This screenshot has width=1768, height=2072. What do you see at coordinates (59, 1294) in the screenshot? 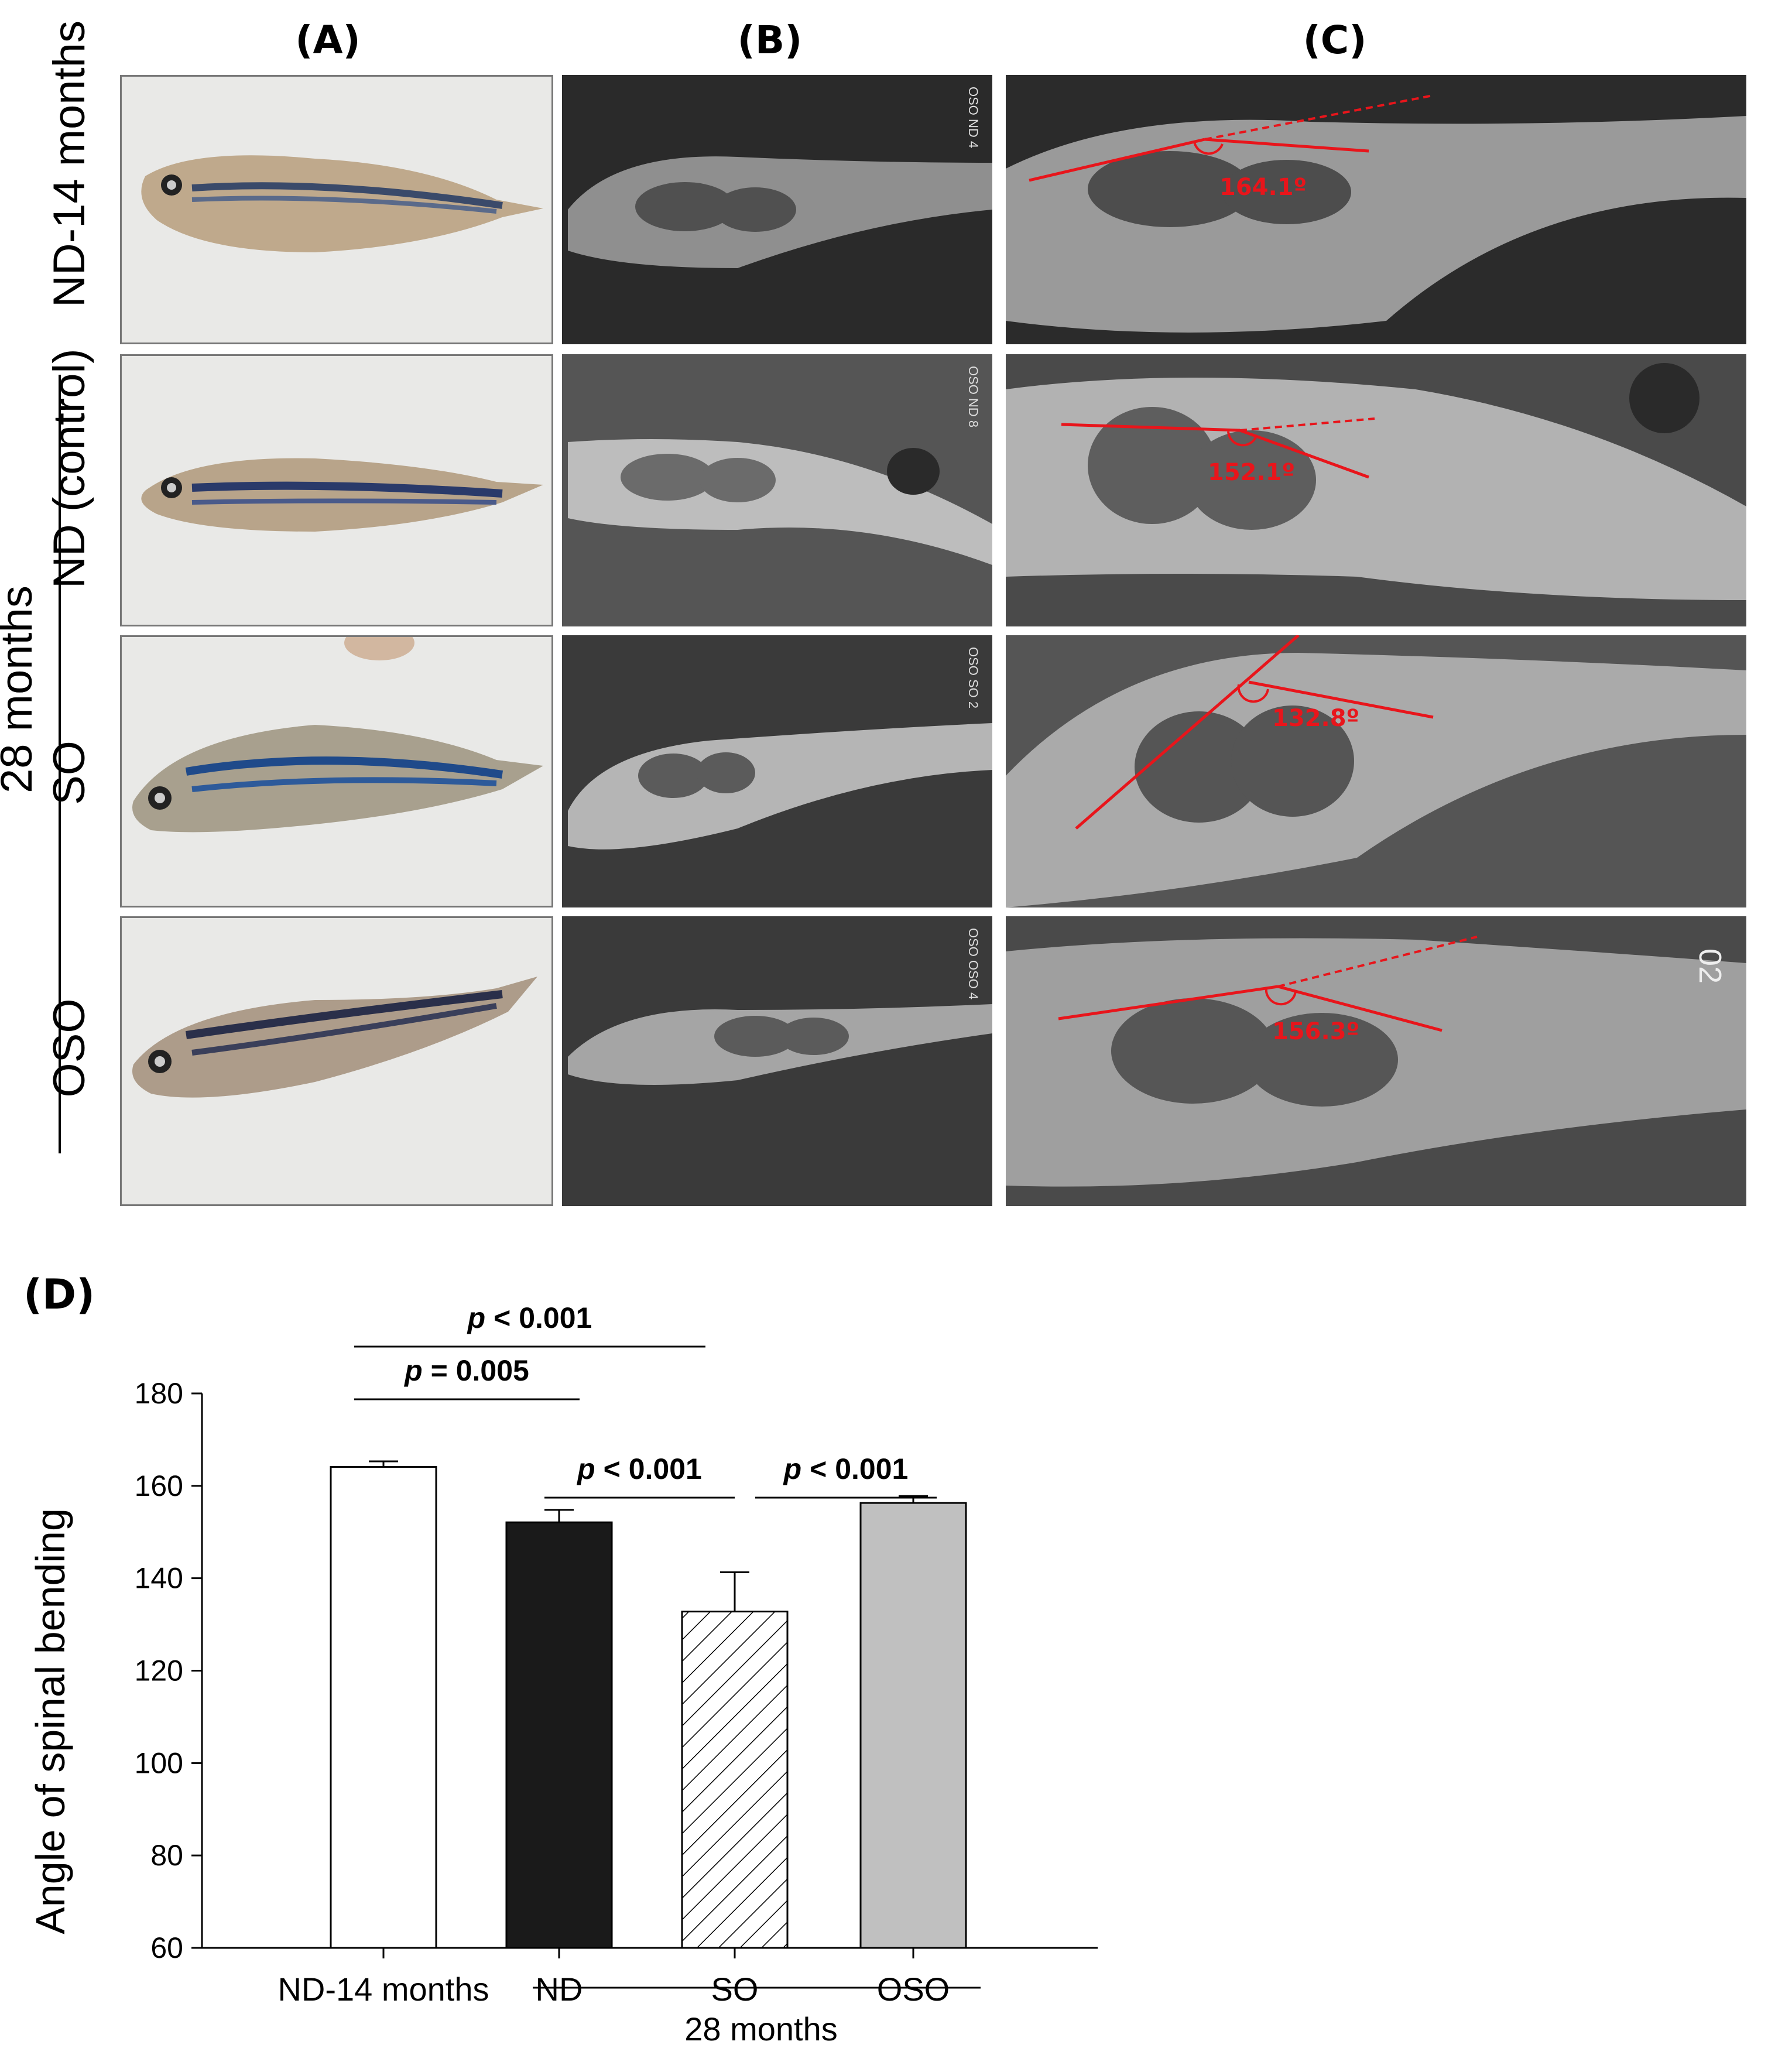
I see `panel-label-d: (D)` at bounding box center [59, 1294].